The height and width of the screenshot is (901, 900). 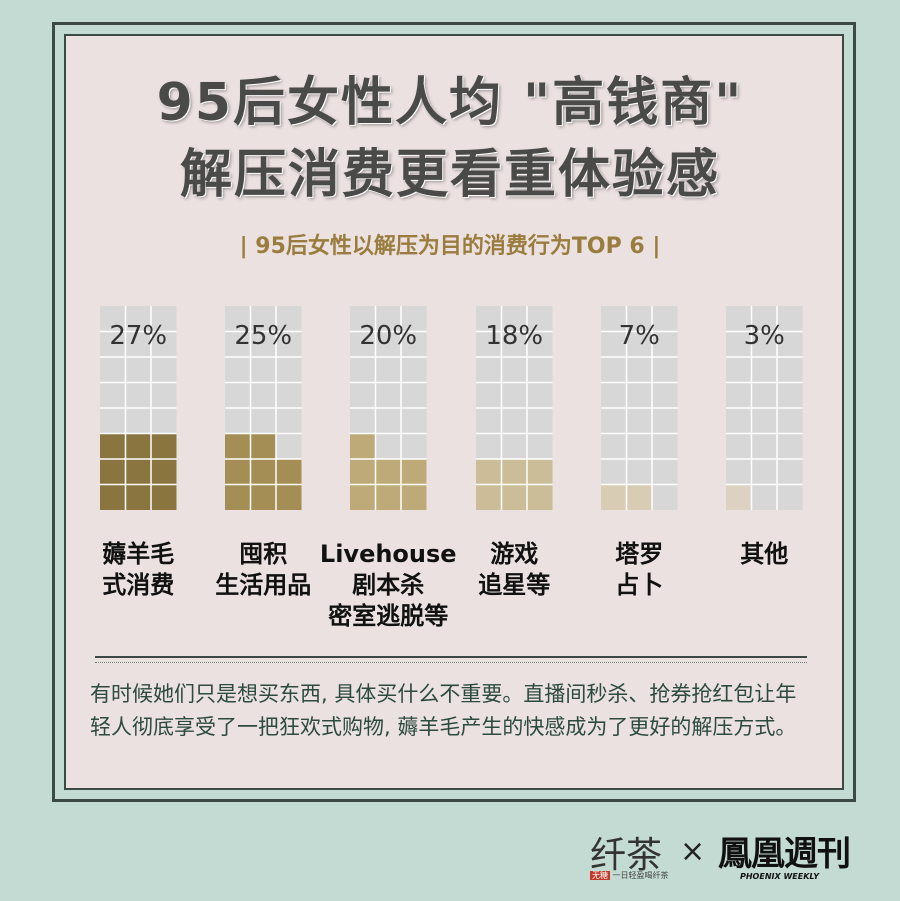 I want to click on brand-xiancha-tagline: 无糖 一日轻盈喝纤茶, so click(x=629, y=875).